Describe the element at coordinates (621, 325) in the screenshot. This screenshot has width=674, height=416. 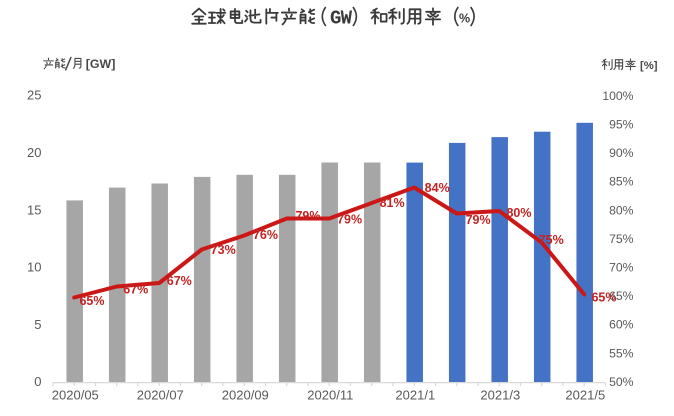
I see `svg-text: 60%` at that location.